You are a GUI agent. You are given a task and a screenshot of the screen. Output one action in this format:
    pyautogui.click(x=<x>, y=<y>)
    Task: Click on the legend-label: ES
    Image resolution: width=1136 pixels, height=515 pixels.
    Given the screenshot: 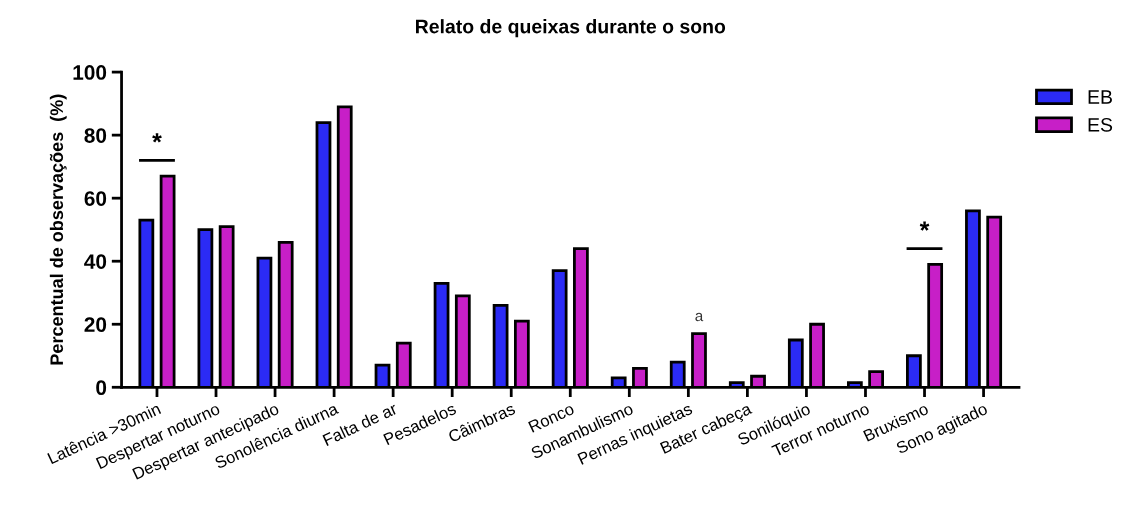 What is the action you would take?
    pyautogui.click(x=1100, y=124)
    